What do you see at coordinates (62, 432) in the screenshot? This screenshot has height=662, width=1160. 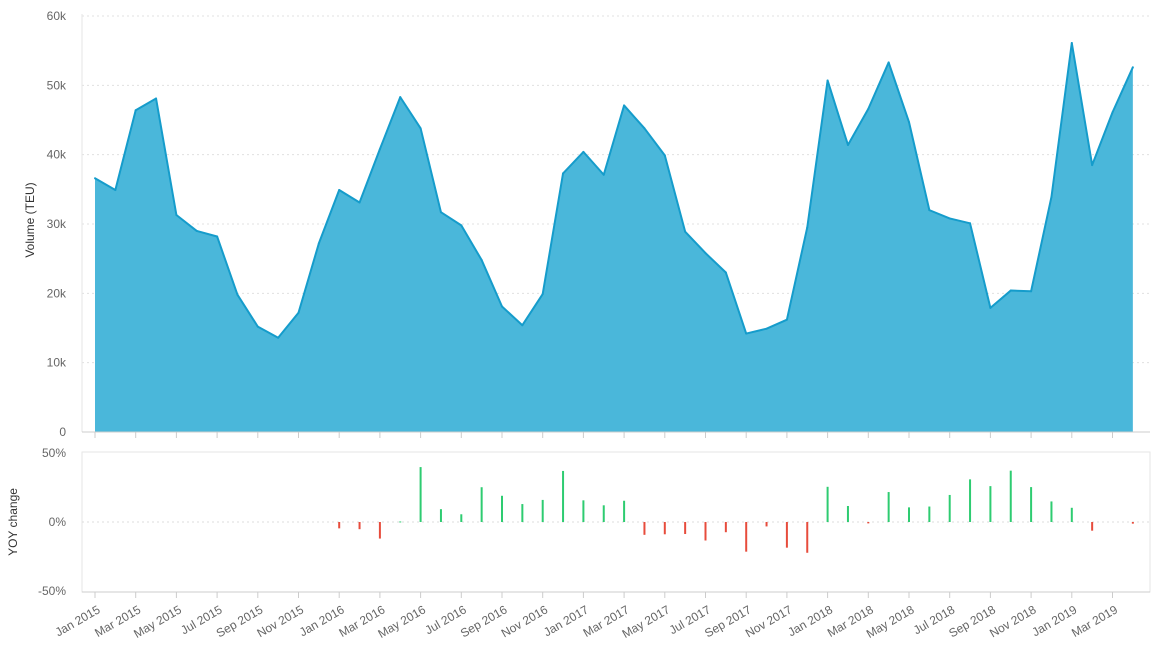 I see `volume-y-tick-label: 0` at bounding box center [62, 432].